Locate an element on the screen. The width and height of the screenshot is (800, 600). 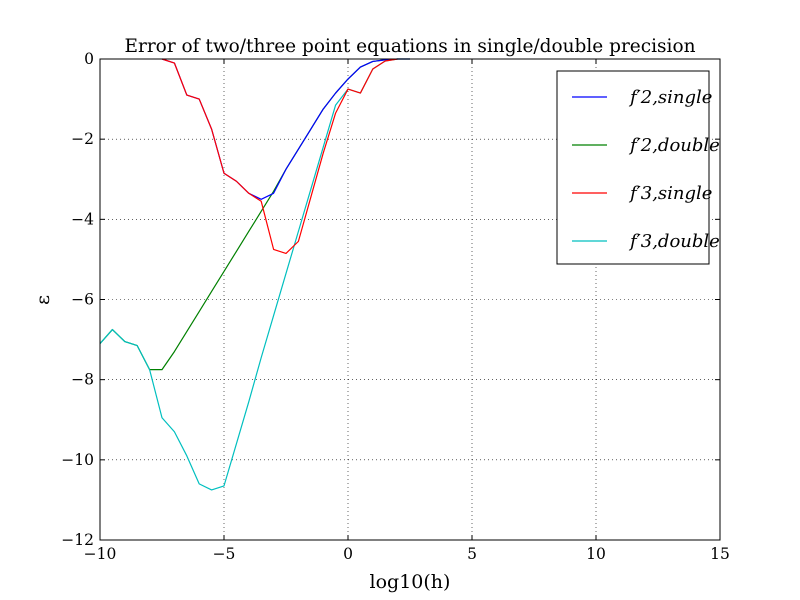
x-tick-label: 15 is located at coordinates (720, 554).